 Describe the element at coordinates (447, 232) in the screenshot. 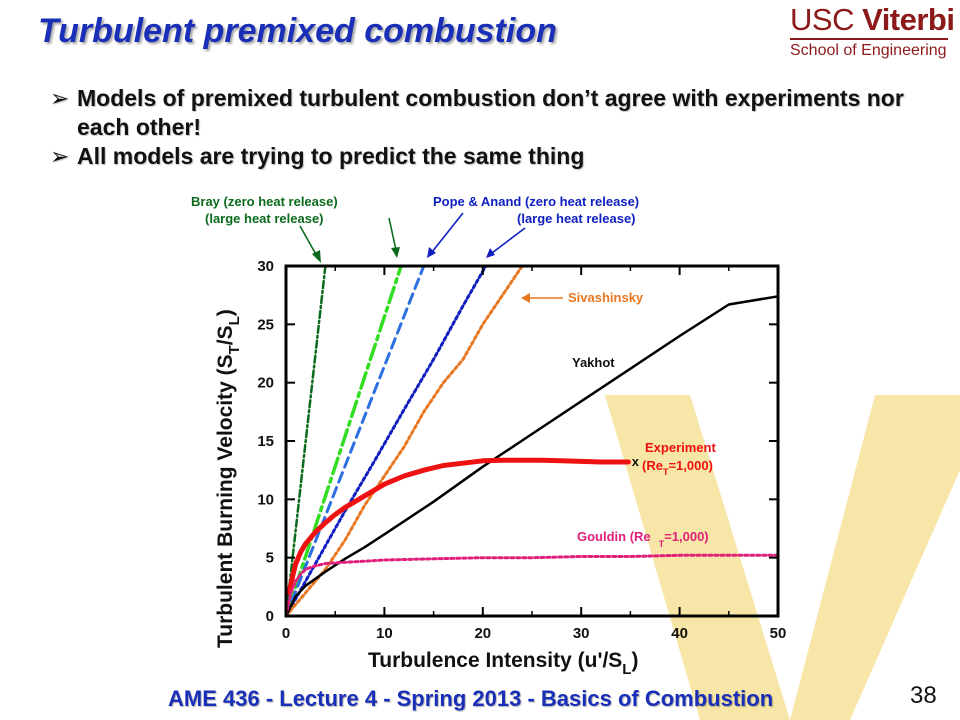

I see `arrow-pope-zero` at that location.